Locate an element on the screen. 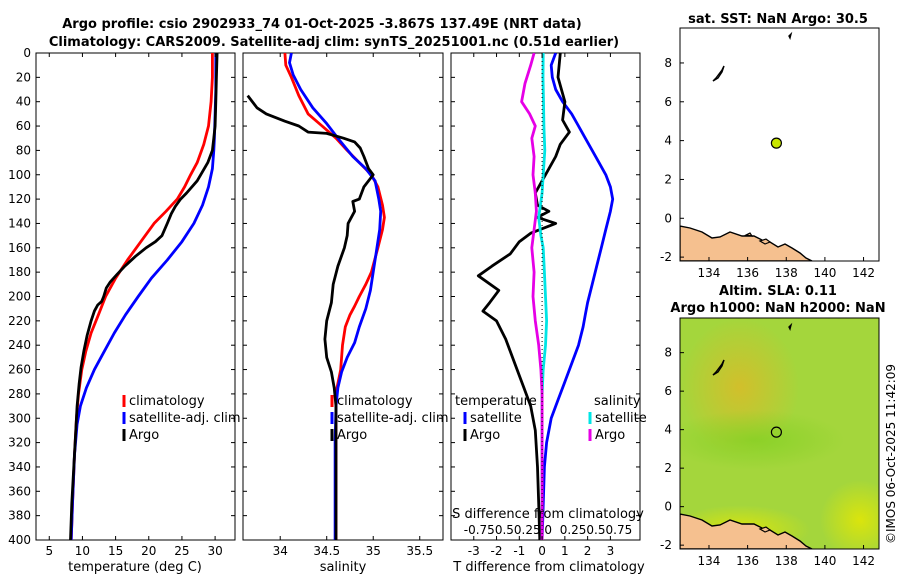 The height and width of the screenshot is (580, 900). legend-title-temperature: temperature is located at coordinates (496, 401).